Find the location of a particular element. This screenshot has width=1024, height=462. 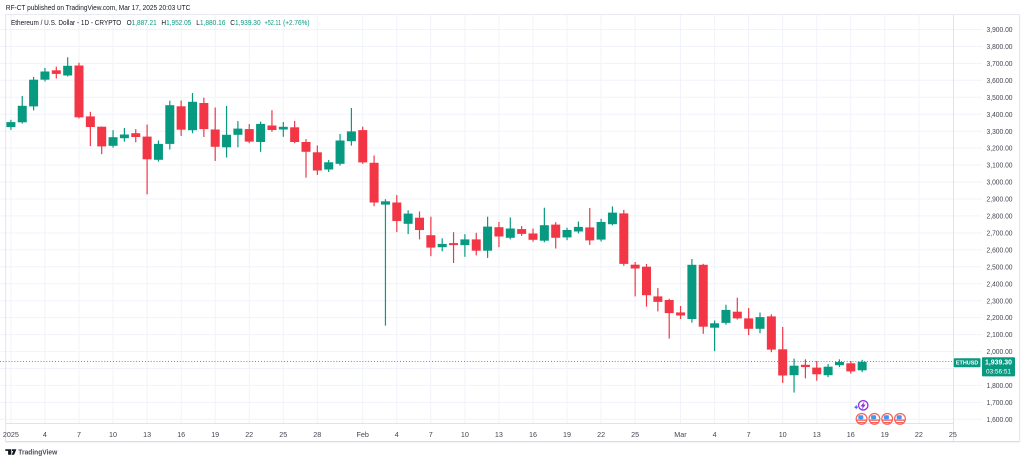

svg-text: 3,600.00 is located at coordinates (1000, 80).